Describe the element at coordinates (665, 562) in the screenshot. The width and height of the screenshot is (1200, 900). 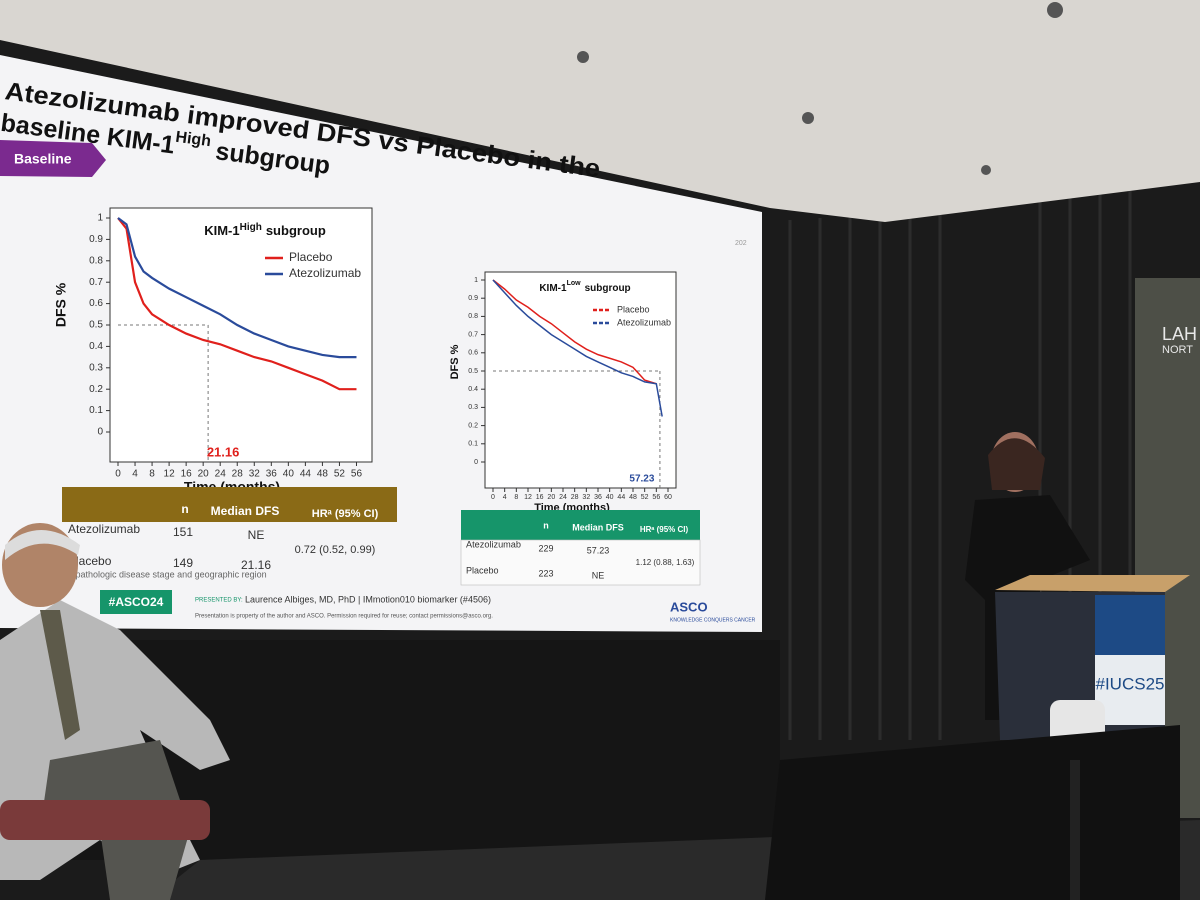
I see `table-hr: 1.12 (0.88, 1.63)` at that location.